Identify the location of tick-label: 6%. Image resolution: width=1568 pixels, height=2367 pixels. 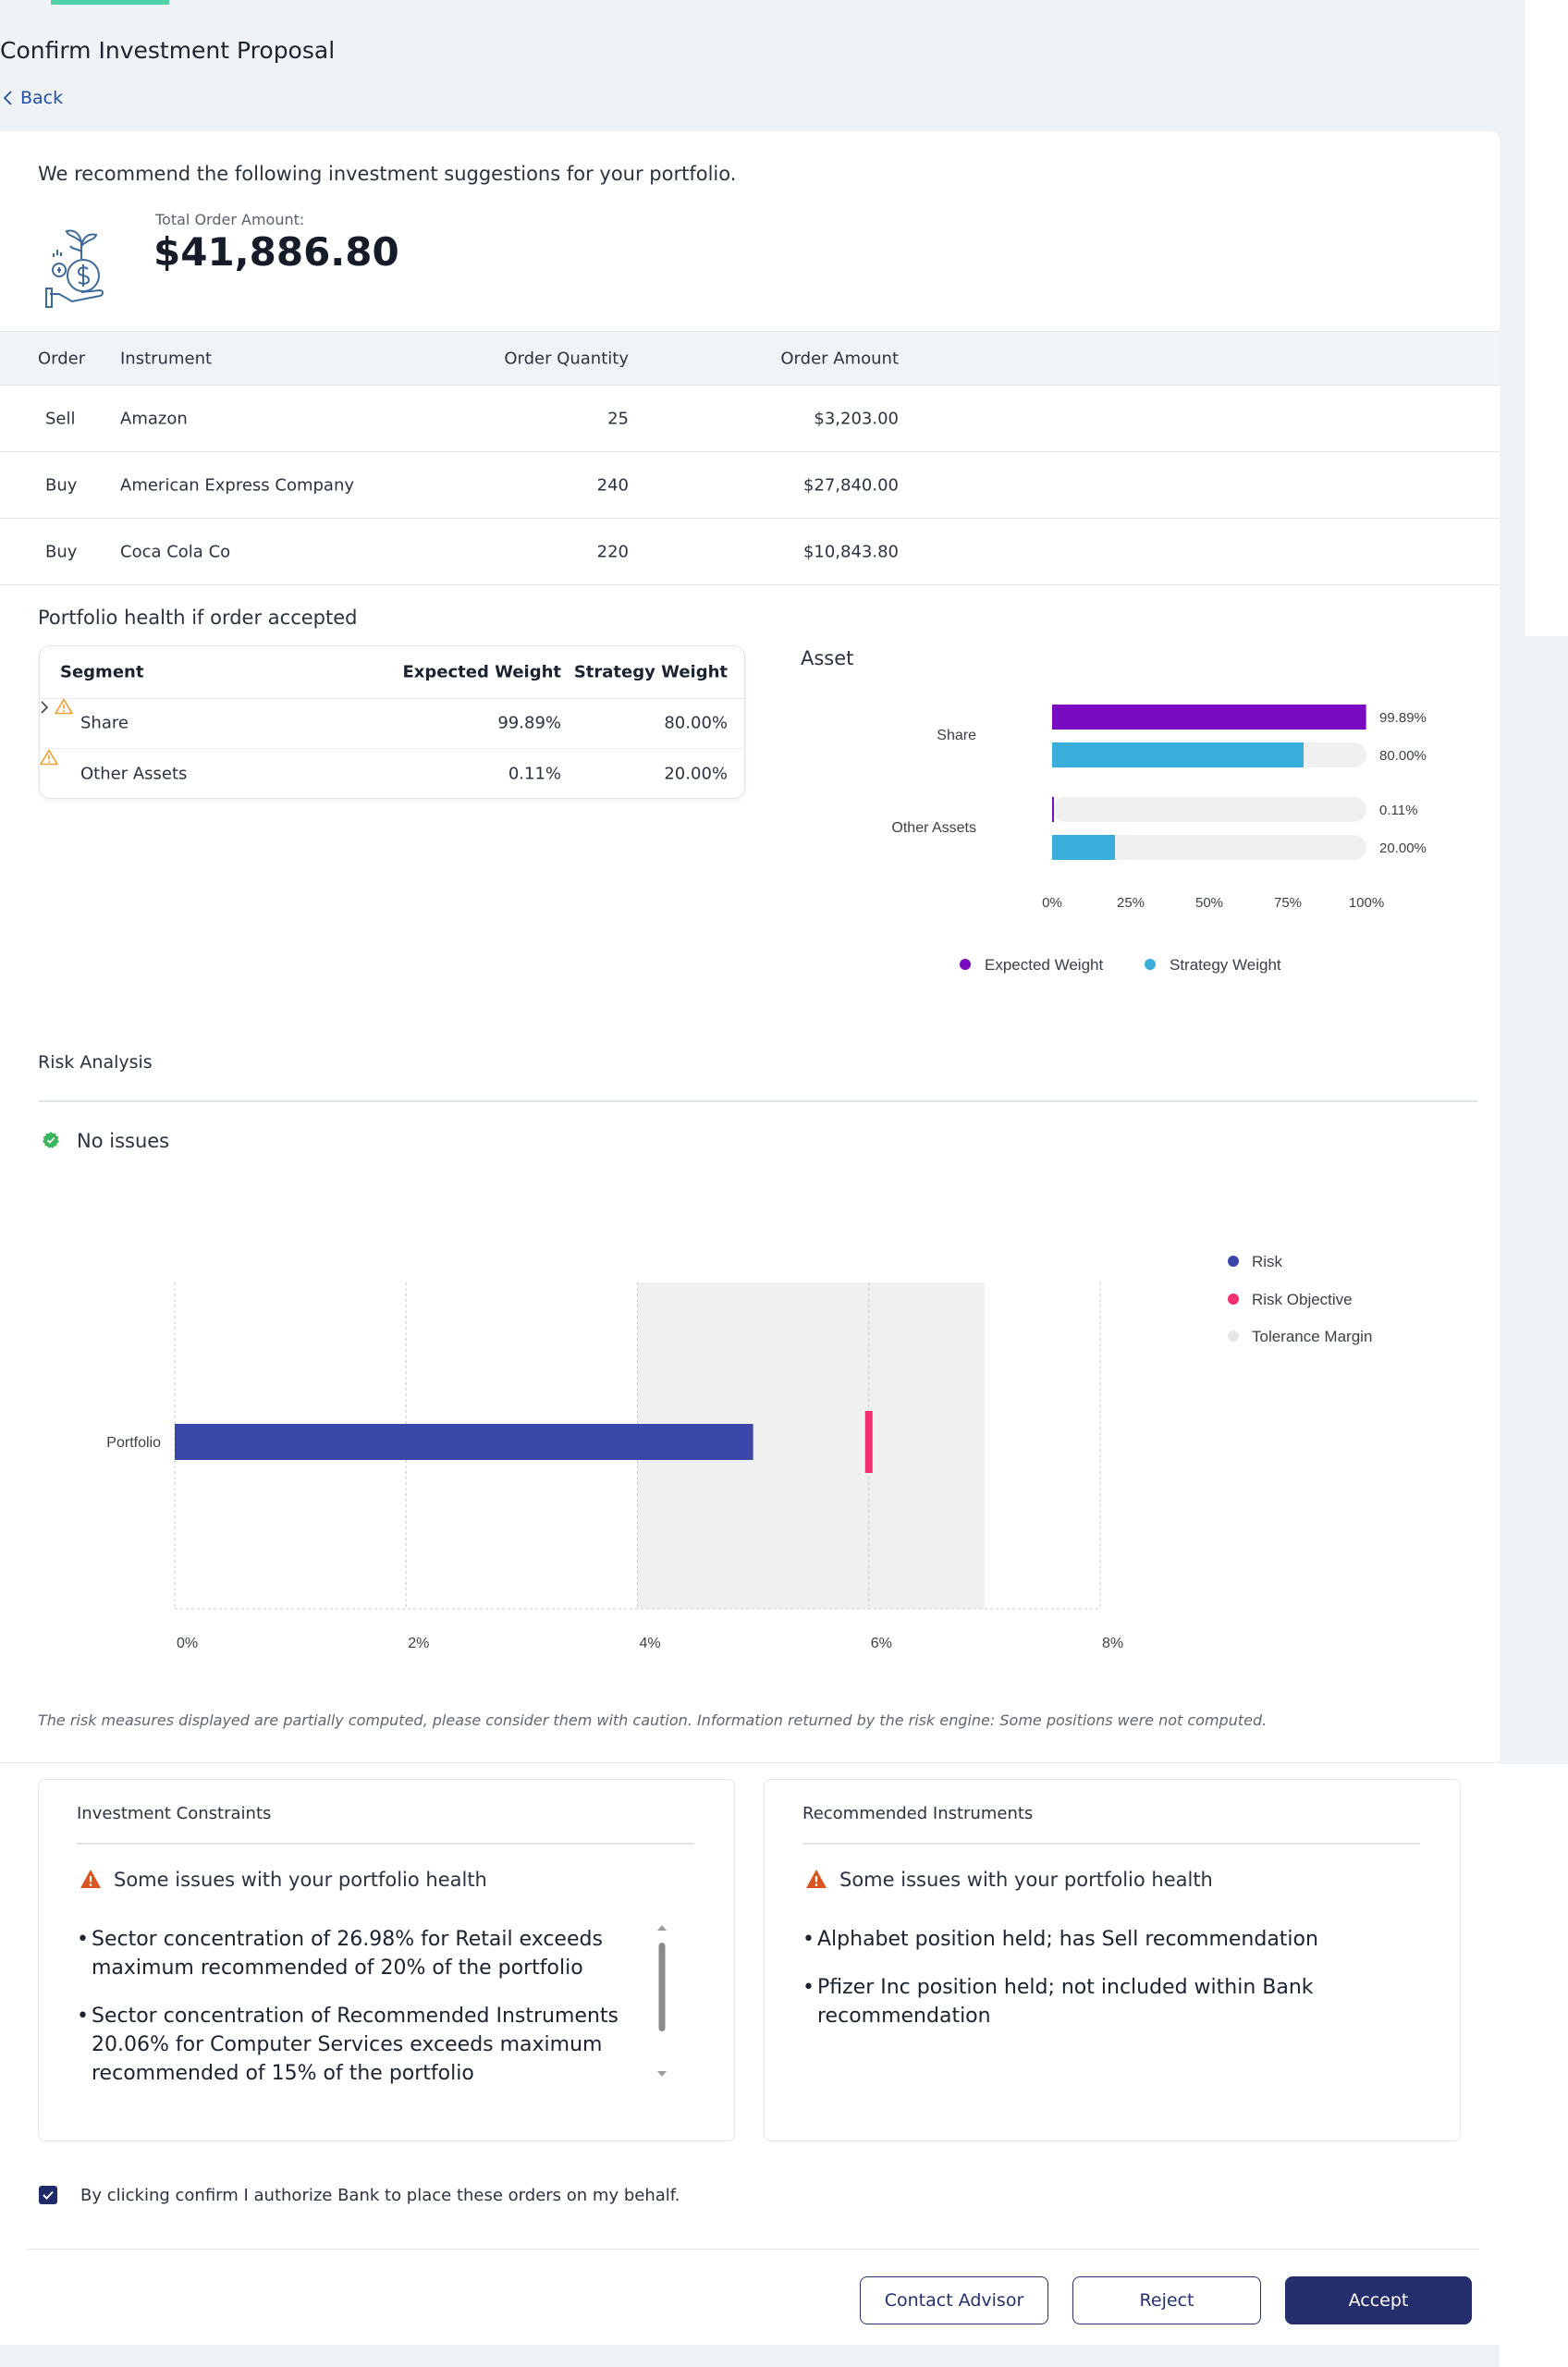
(882, 1643).